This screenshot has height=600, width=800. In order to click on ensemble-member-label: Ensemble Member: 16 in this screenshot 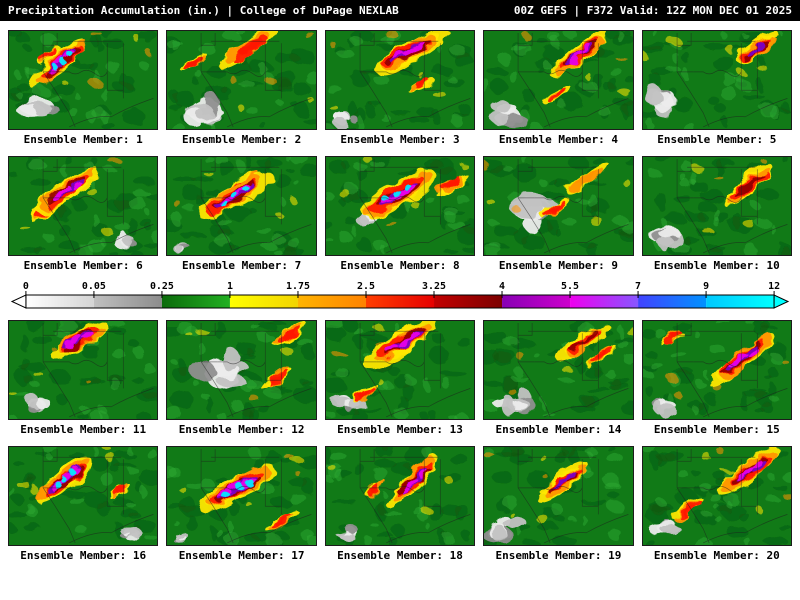, I will do `click(83, 555)`.